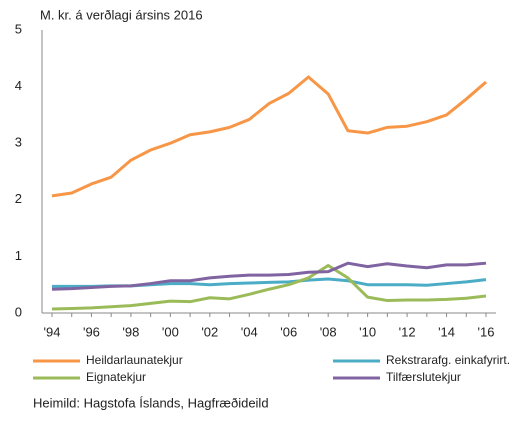 This screenshot has width=512, height=421. What do you see at coordinates (91, 331) in the screenshot?
I see `x-tick-label: '96` at bounding box center [91, 331].